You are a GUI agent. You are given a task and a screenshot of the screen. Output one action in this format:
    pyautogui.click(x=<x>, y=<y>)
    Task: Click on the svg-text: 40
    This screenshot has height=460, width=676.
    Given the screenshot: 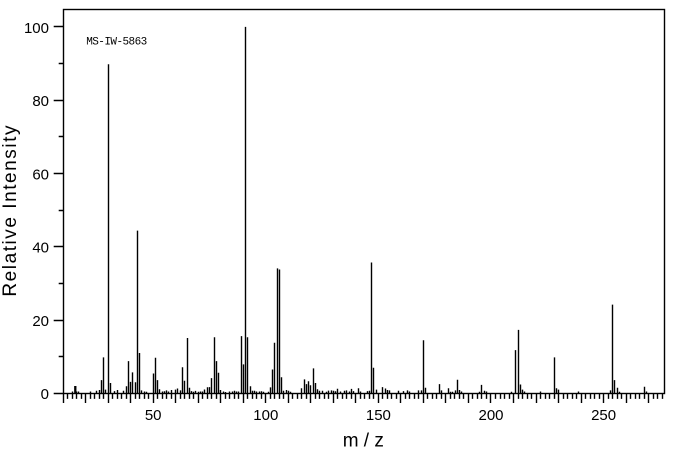 What is the action you would take?
    pyautogui.click(x=40, y=248)
    